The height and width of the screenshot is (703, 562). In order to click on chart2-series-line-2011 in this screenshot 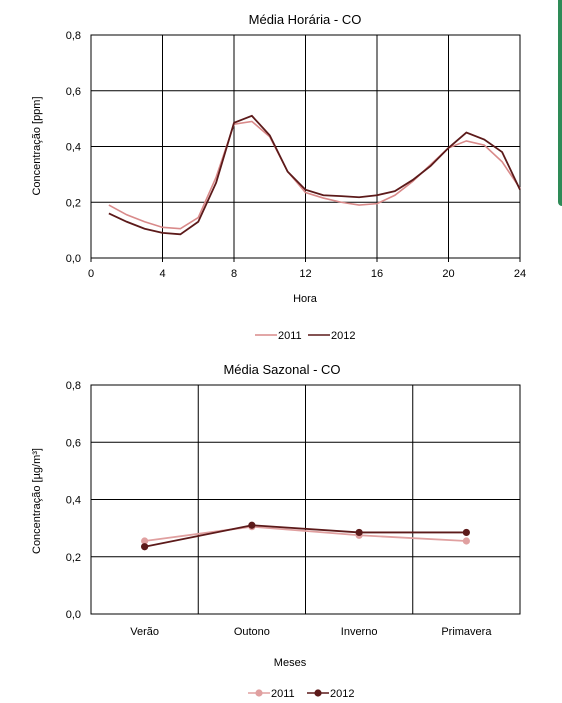, I will do `click(305, 533)`.